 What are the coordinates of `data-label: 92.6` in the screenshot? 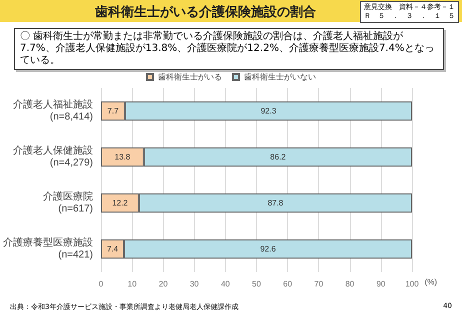 It's located at (268, 249).